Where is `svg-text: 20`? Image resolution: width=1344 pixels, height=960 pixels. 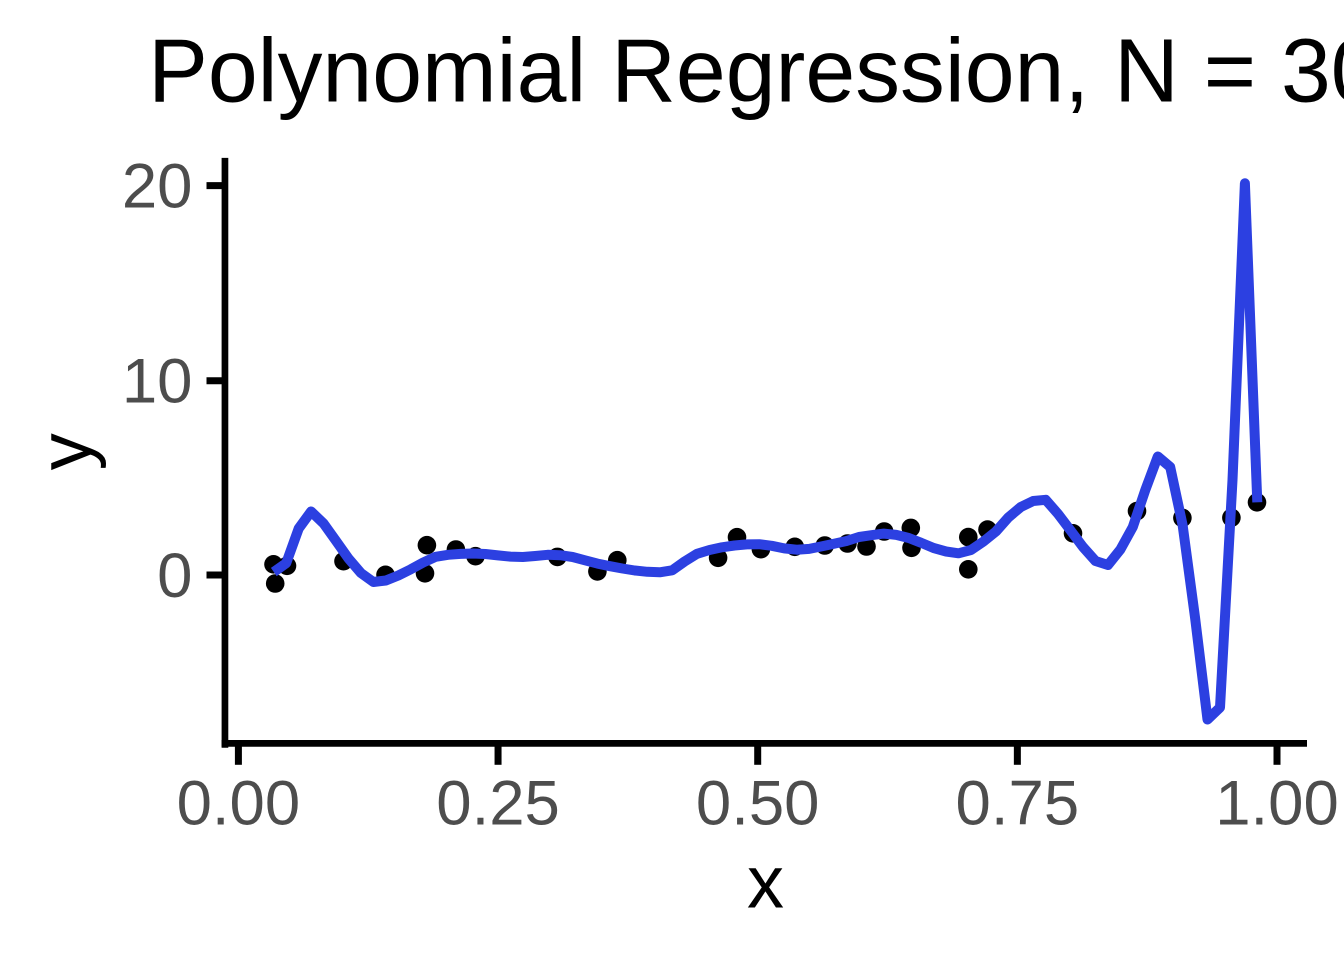 svg-text: 20 is located at coordinates (157, 187).